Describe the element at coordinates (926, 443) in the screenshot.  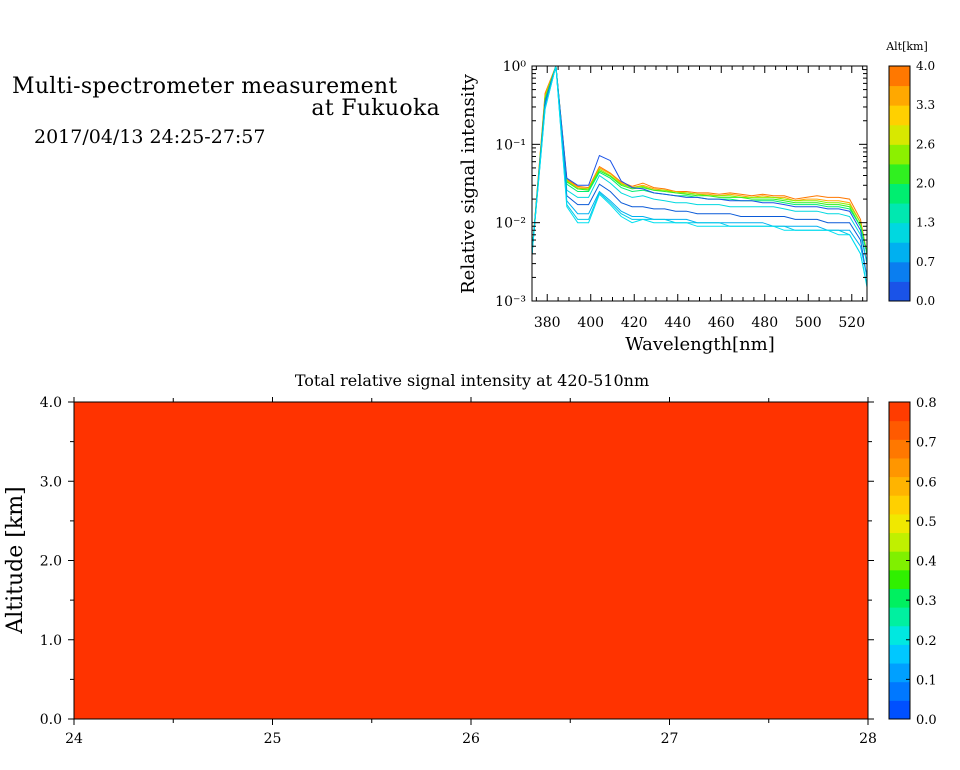
I see `intensity-colorbar-label: 0.7` at that location.